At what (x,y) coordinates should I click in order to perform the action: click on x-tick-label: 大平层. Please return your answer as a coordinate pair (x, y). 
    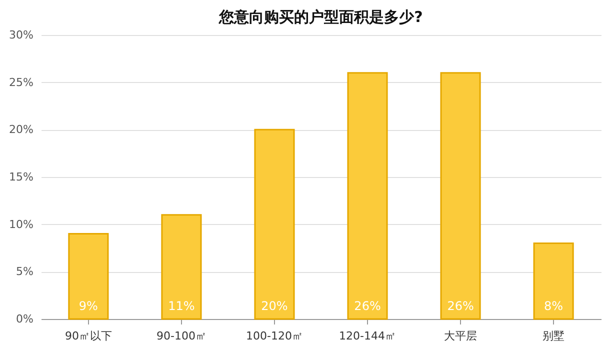
    Looking at the image, I should click on (461, 336).